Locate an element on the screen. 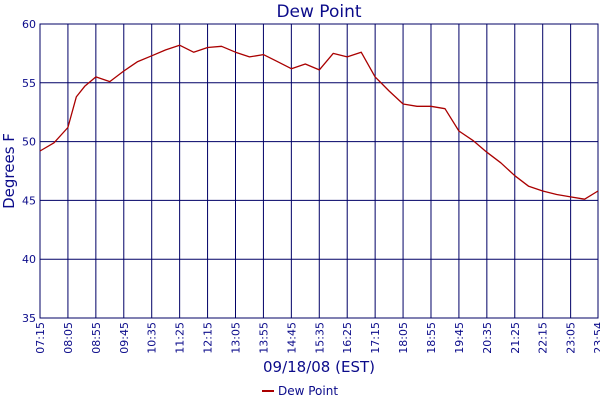  x-tick-label: 22:15 is located at coordinates (543, 338).